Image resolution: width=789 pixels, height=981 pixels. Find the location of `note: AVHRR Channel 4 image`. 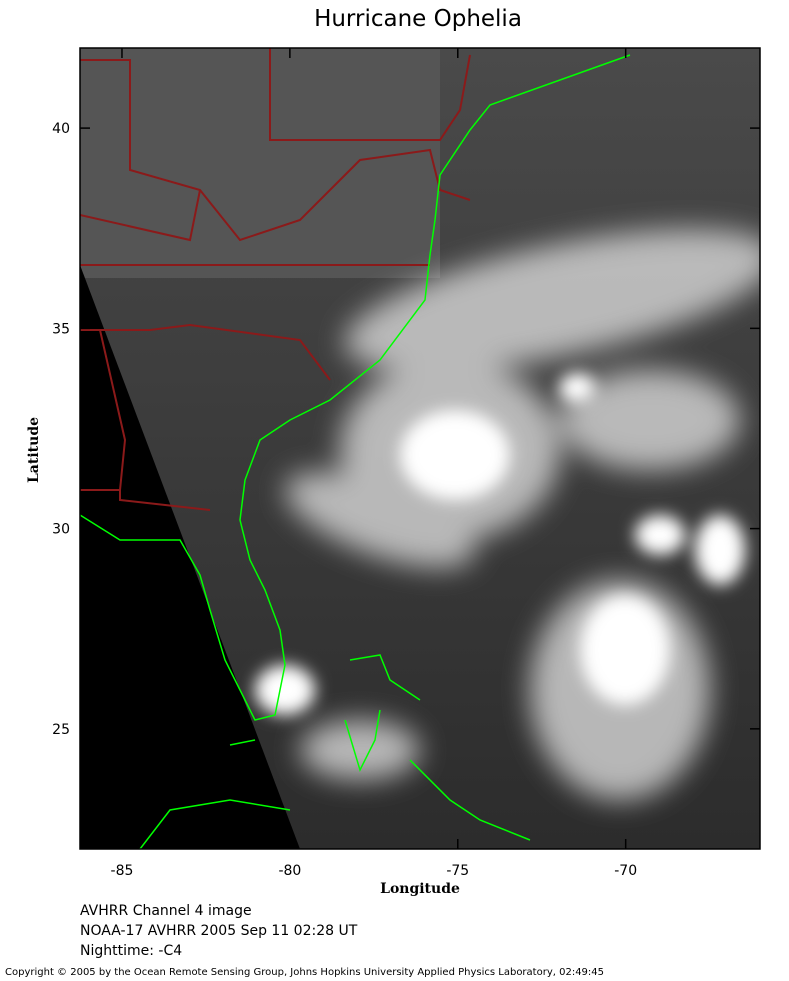

note: AVHRR Channel 4 image is located at coordinates (166, 911).